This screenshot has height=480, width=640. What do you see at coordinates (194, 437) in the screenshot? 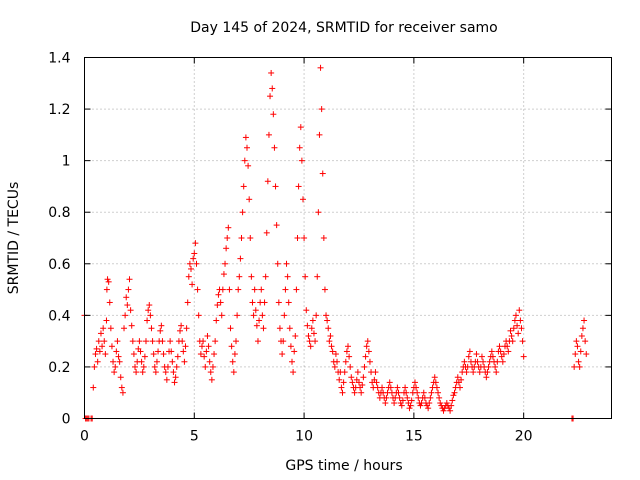
I see `x-tick-label: 5` at bounding box center [194, 437].